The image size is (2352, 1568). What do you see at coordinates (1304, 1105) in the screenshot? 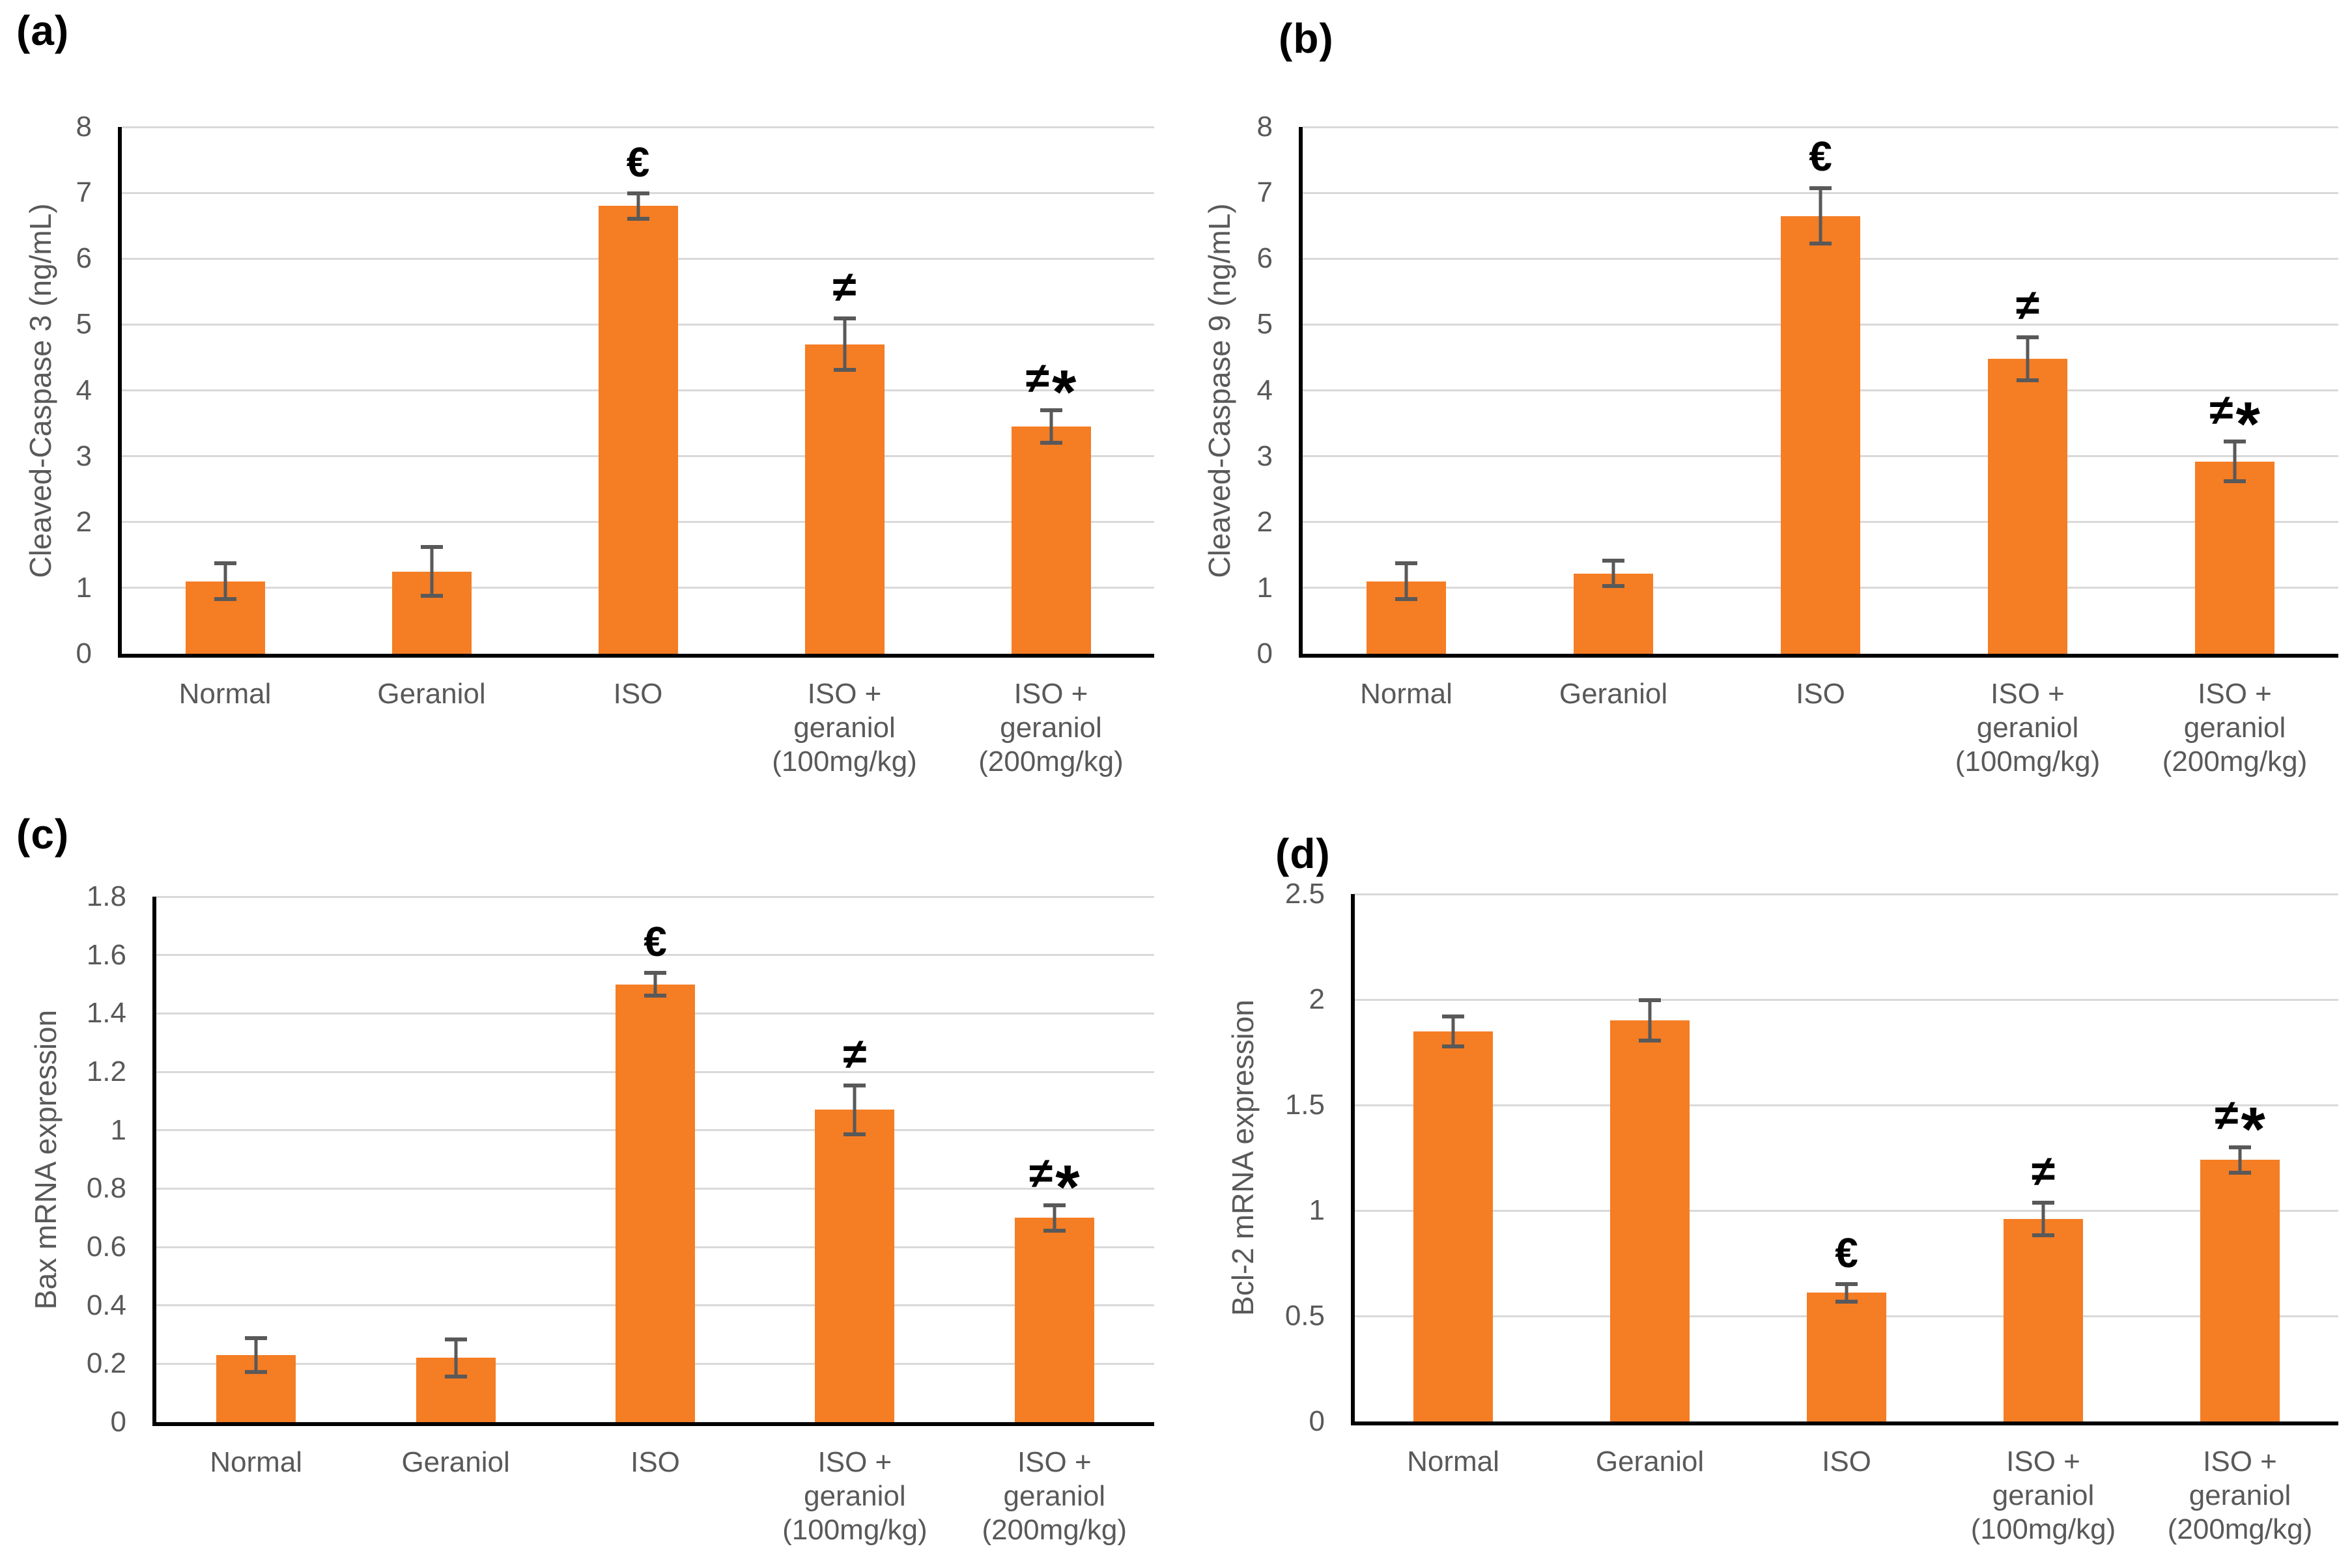
I see `y-tick-label: 1.5` at bounding box center [1304, 1105].